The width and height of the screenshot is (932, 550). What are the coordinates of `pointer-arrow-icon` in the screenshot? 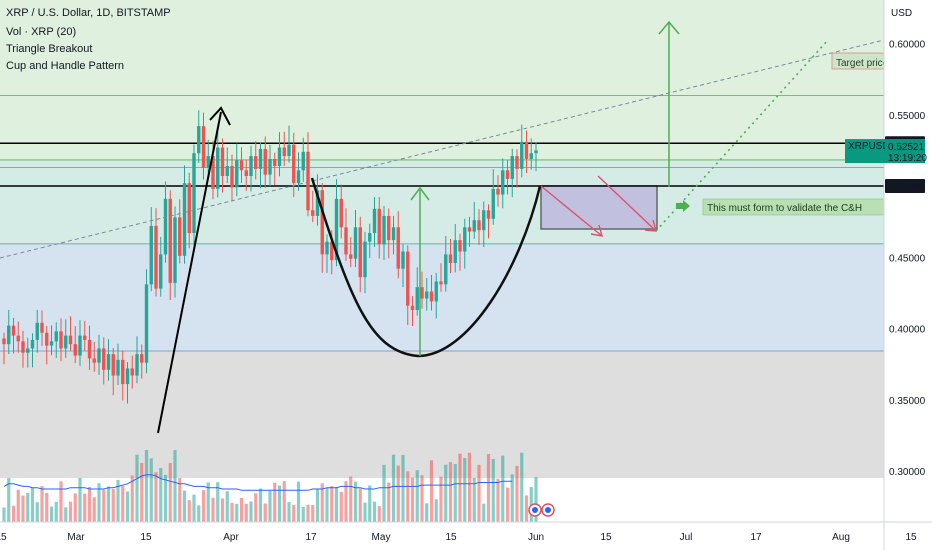 It's located at (683, 206).